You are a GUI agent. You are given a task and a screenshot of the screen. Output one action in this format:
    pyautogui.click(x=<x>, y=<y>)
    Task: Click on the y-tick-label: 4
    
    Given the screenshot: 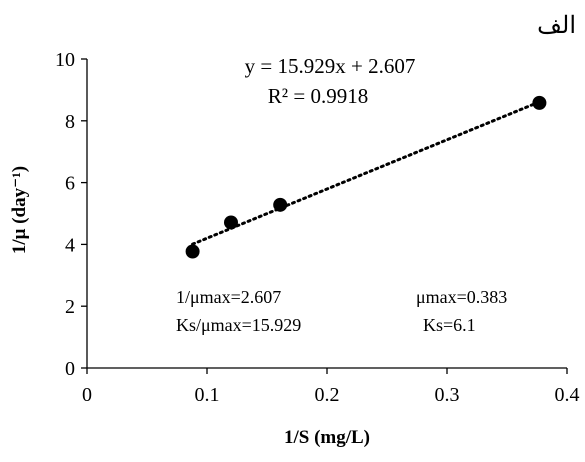 What is the action you would take?
    pyautogui.click(x=70, y=245)
    